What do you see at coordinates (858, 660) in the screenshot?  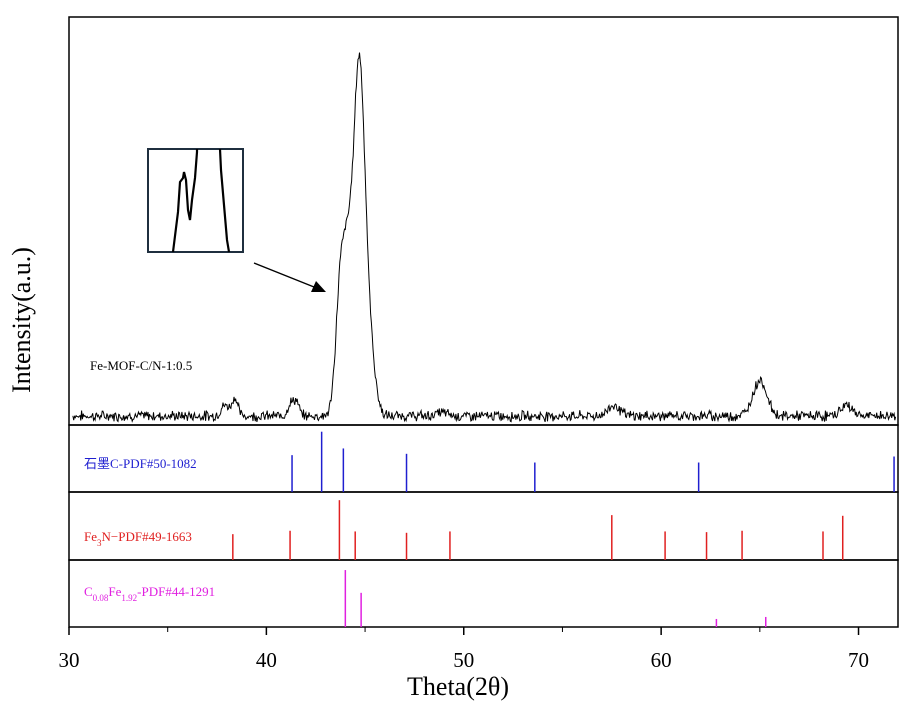 I see `x-tick-label: 70` at bounding box center [858, 660].